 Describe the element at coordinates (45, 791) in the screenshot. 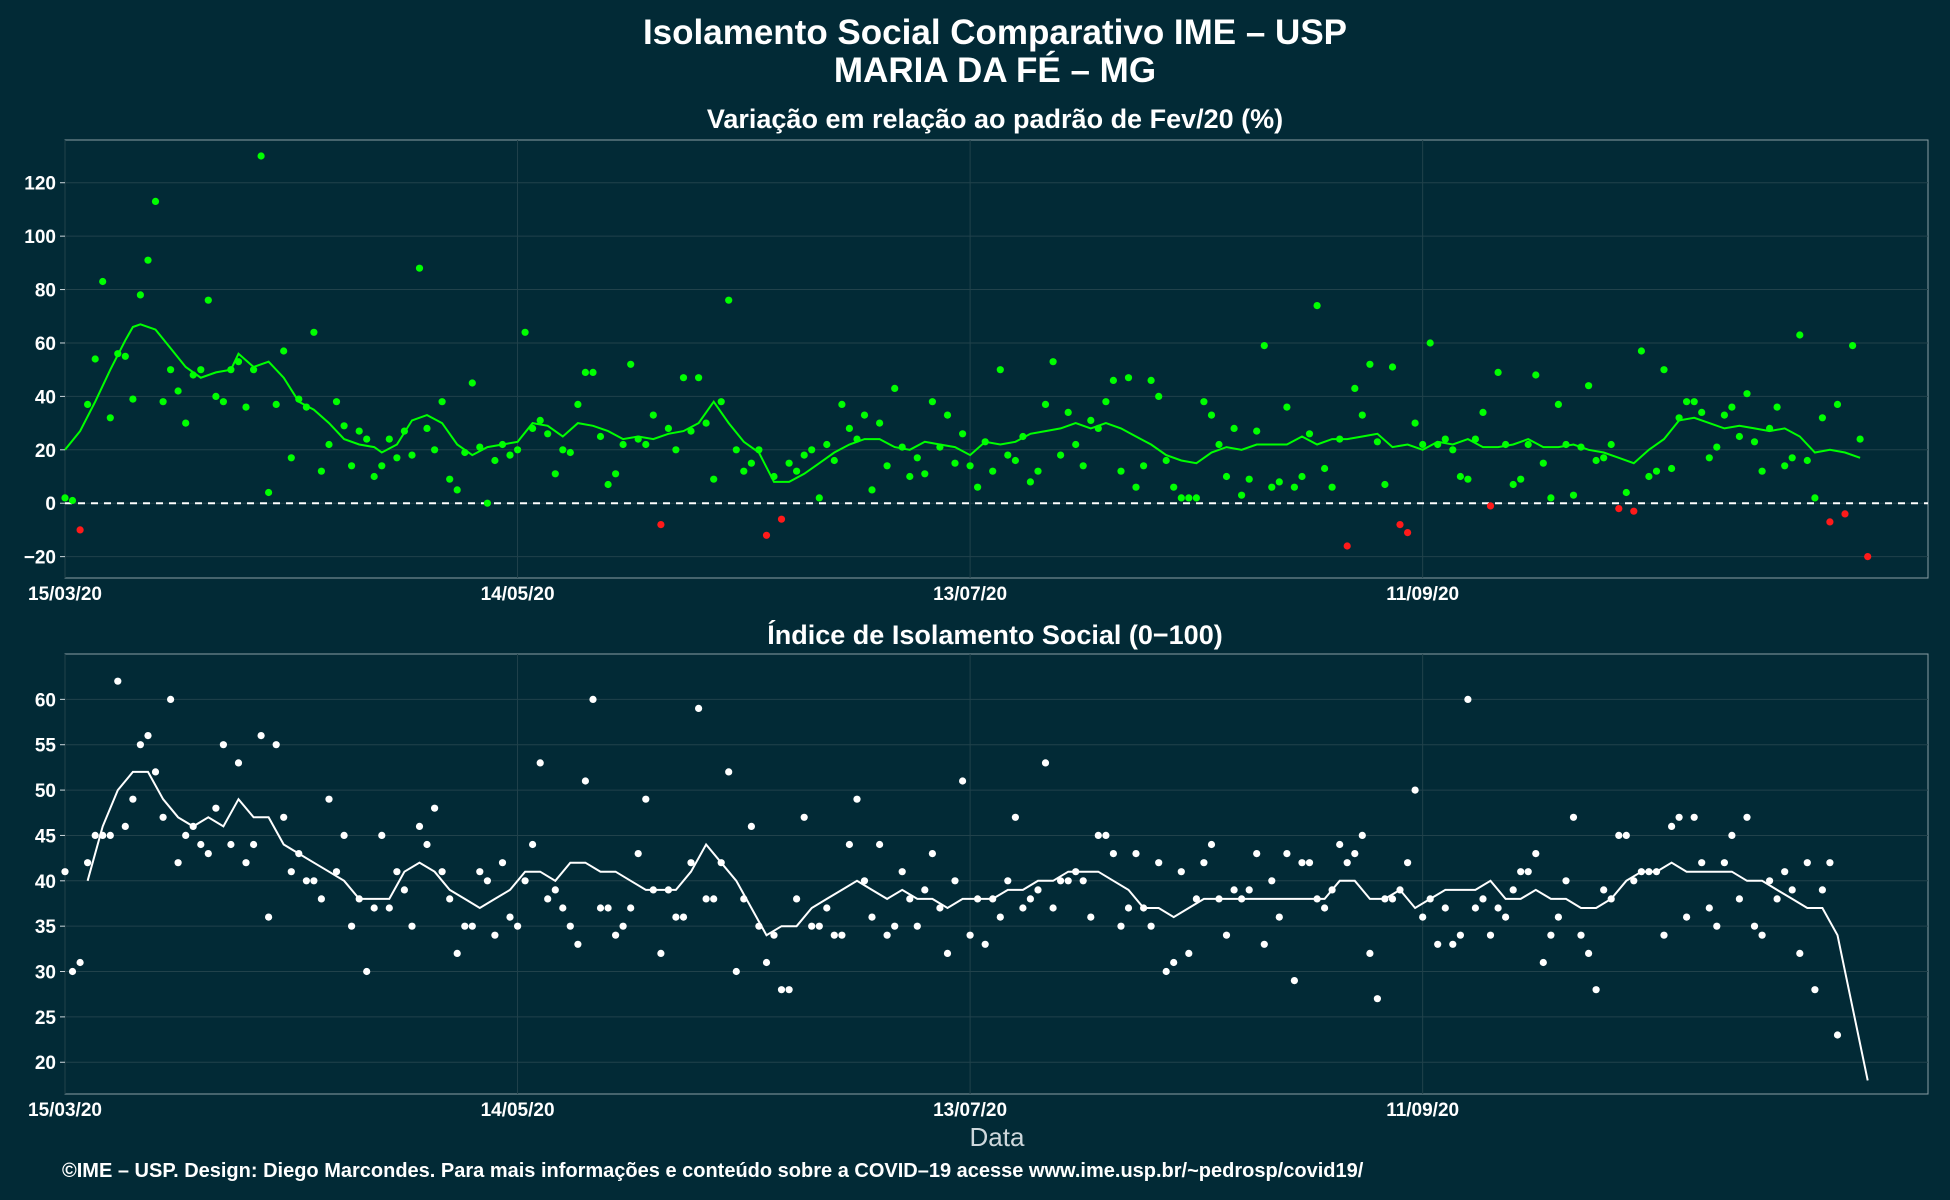

I see `y-tick-label: 50` at that location.